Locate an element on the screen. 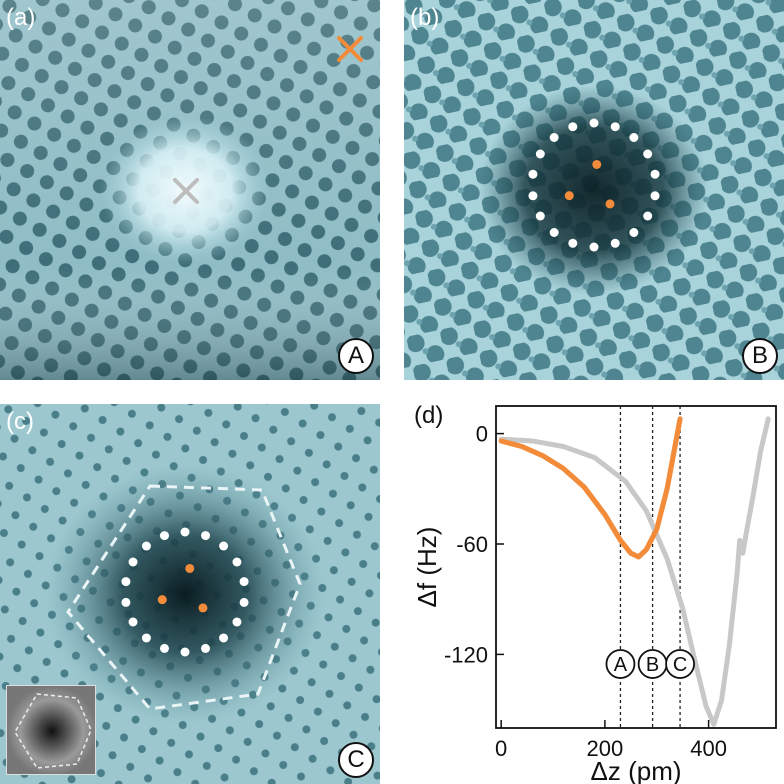 This screenshot has height=784, width=784. gray-cross-marker is located at coordinates (186, 191).